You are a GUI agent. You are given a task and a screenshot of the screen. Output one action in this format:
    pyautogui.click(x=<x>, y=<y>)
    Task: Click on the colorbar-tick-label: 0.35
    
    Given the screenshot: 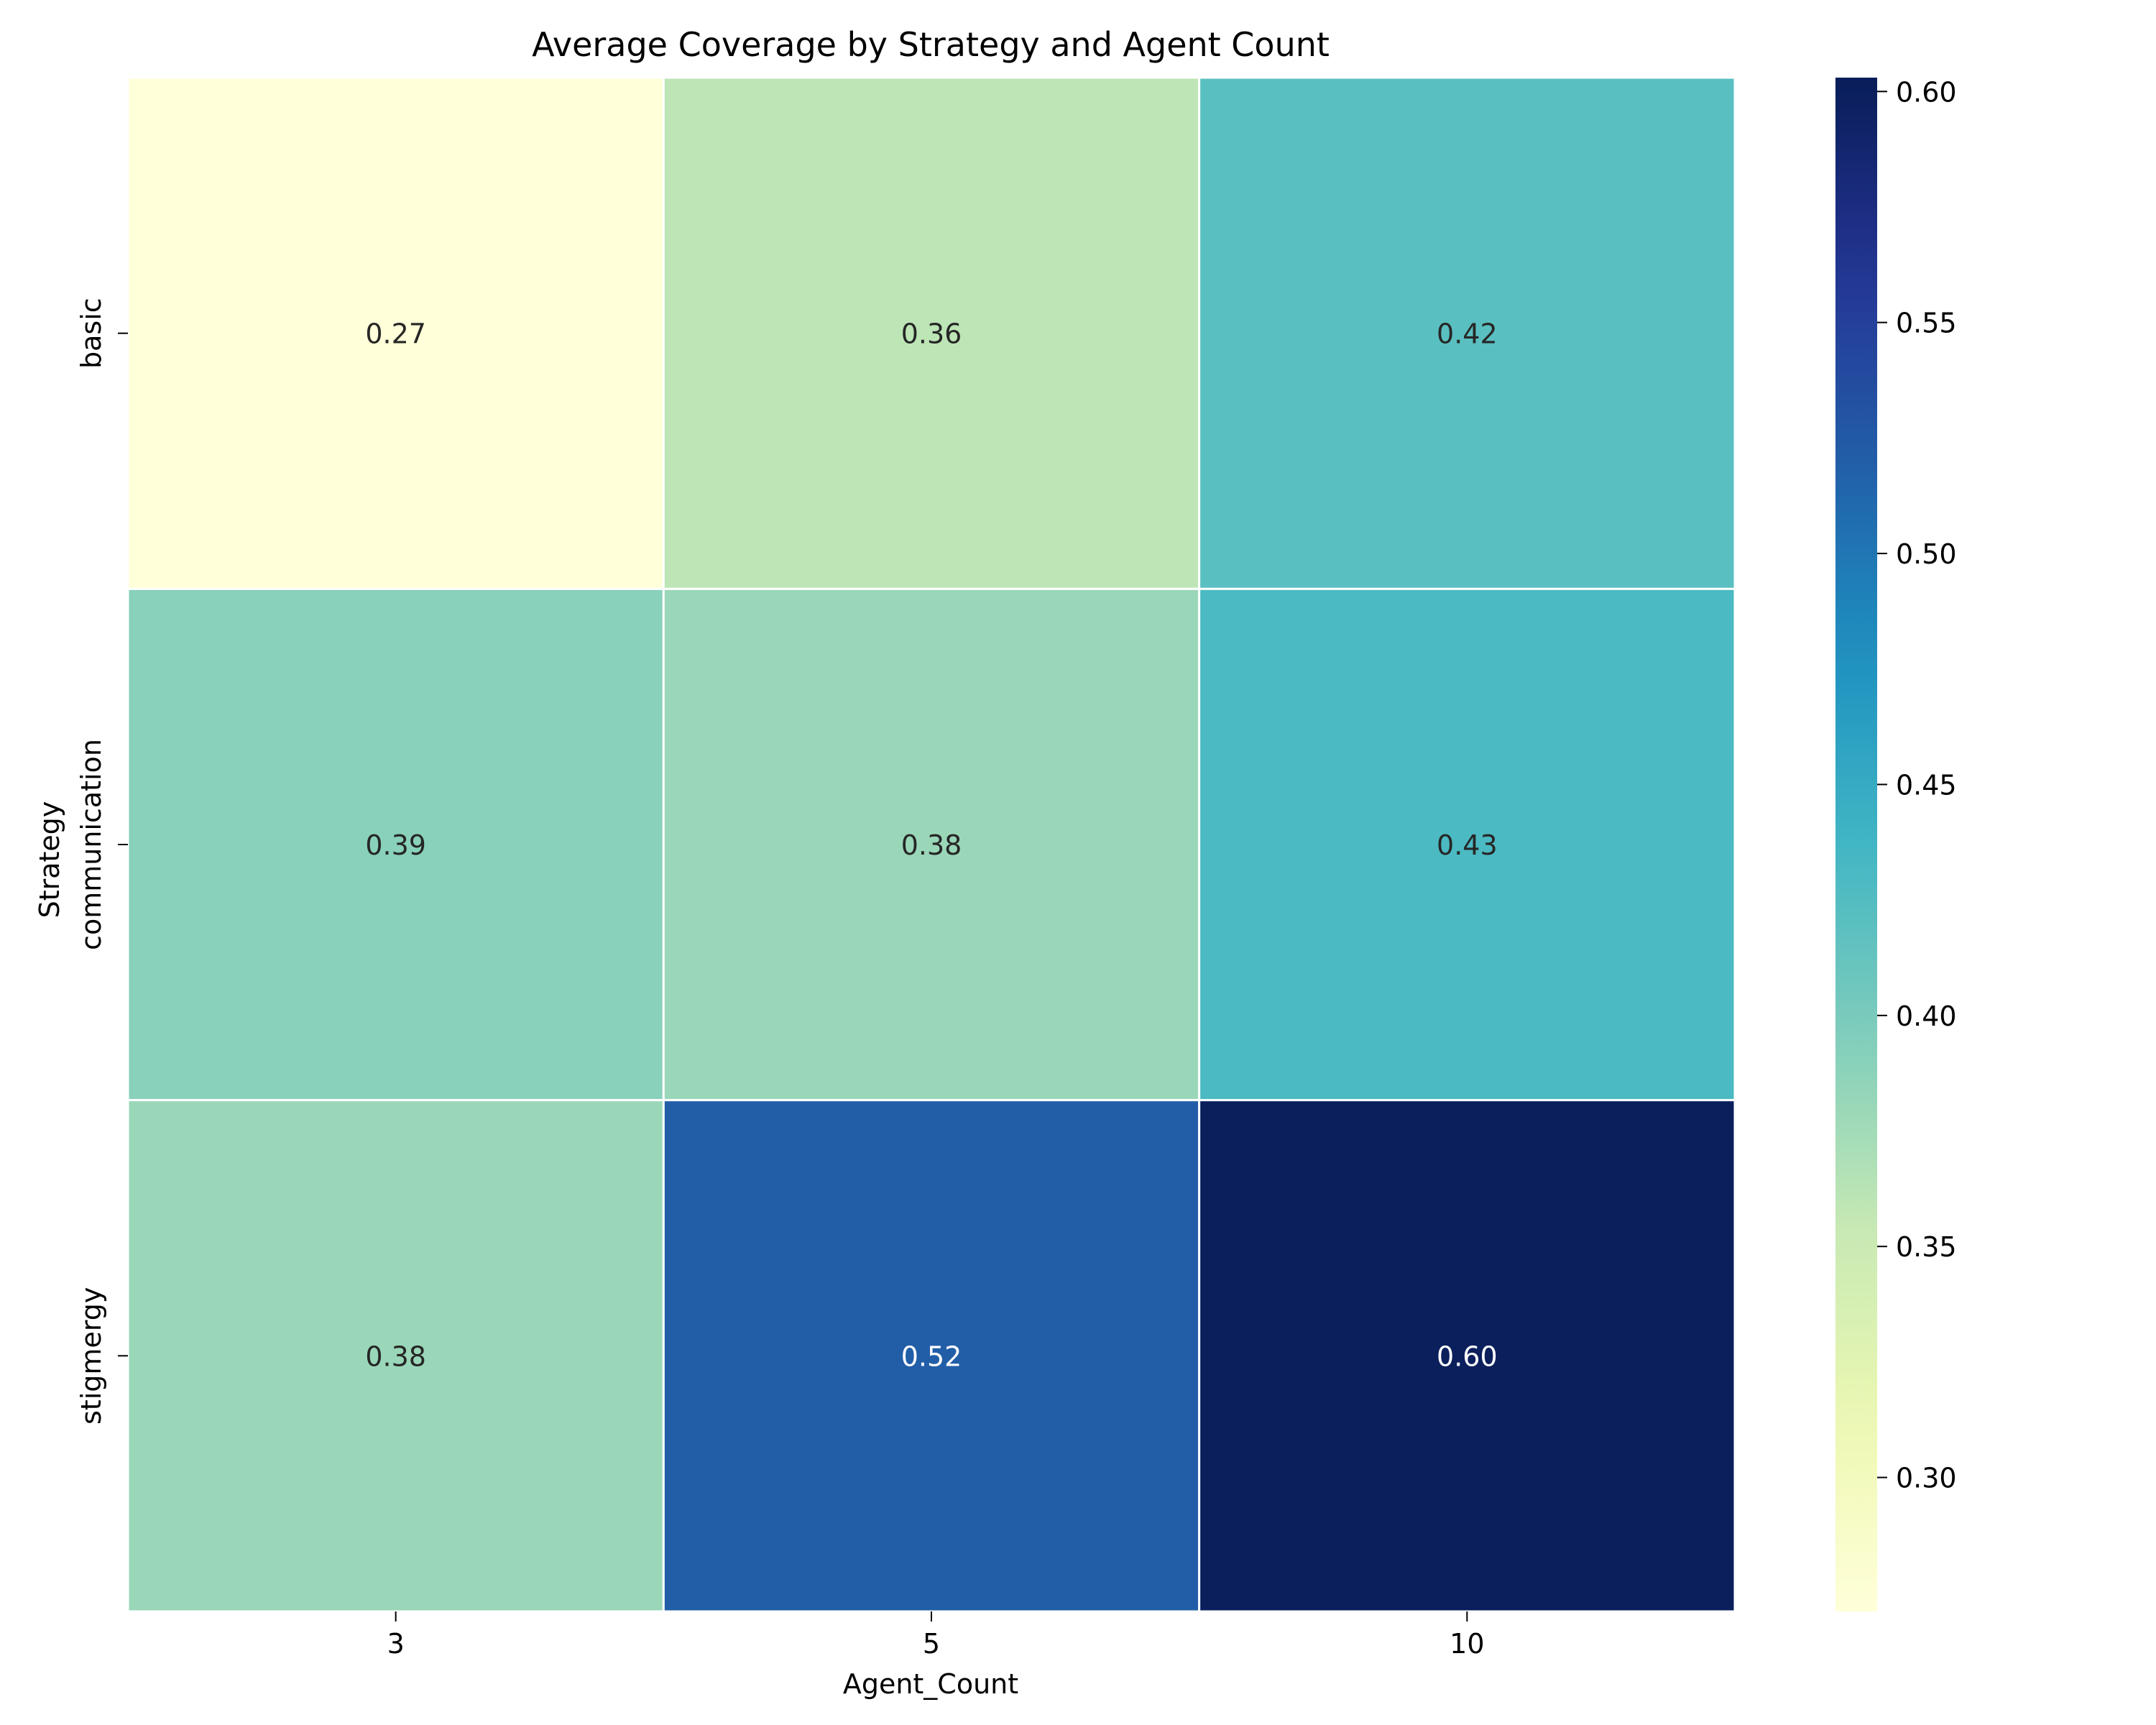 What is the action you would take?
    pyautogui.click(x=1926, y=1247)
    